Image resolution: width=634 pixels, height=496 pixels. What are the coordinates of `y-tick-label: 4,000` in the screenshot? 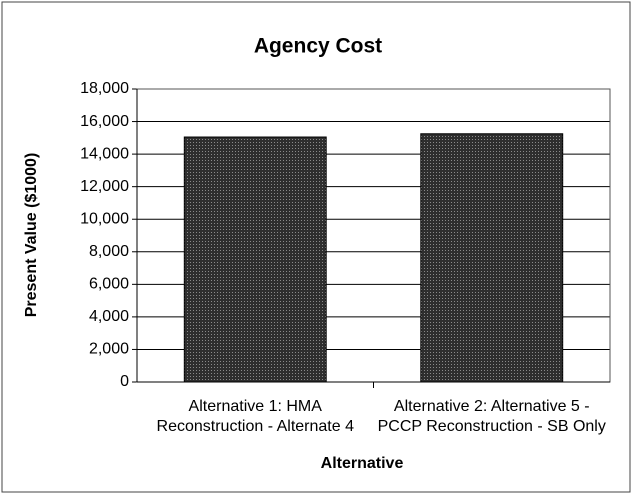 It's located at (109, 316).